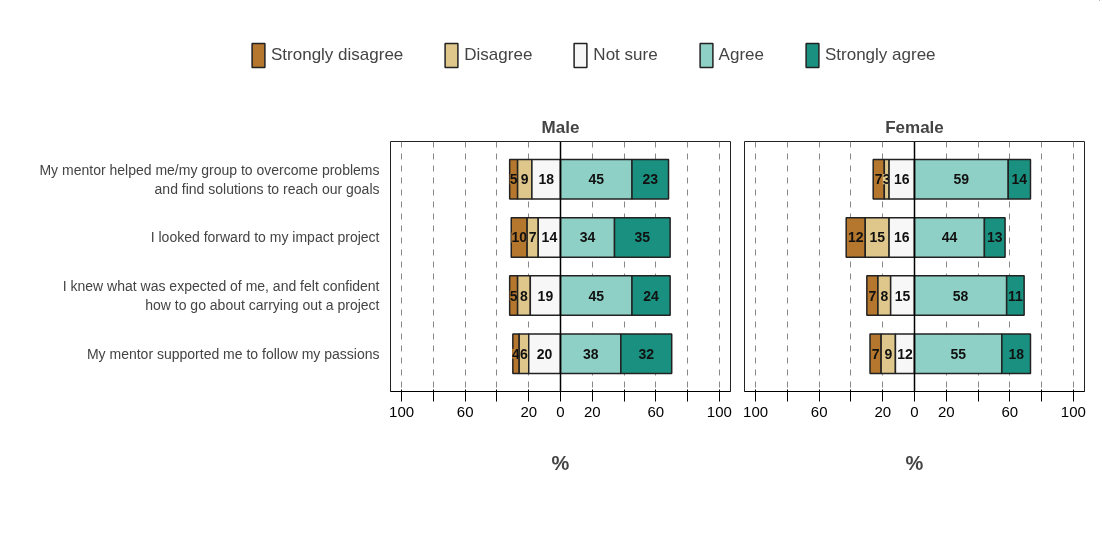 Image resolution: width=1102 pixels, height=552 pixels. What do you see at coordinates (221, 295) in the screenshot?
I see `y-tick-label: I knew what was expected of me, and felt confident how to go about carrying out a project` at bounding box center [221, 295].